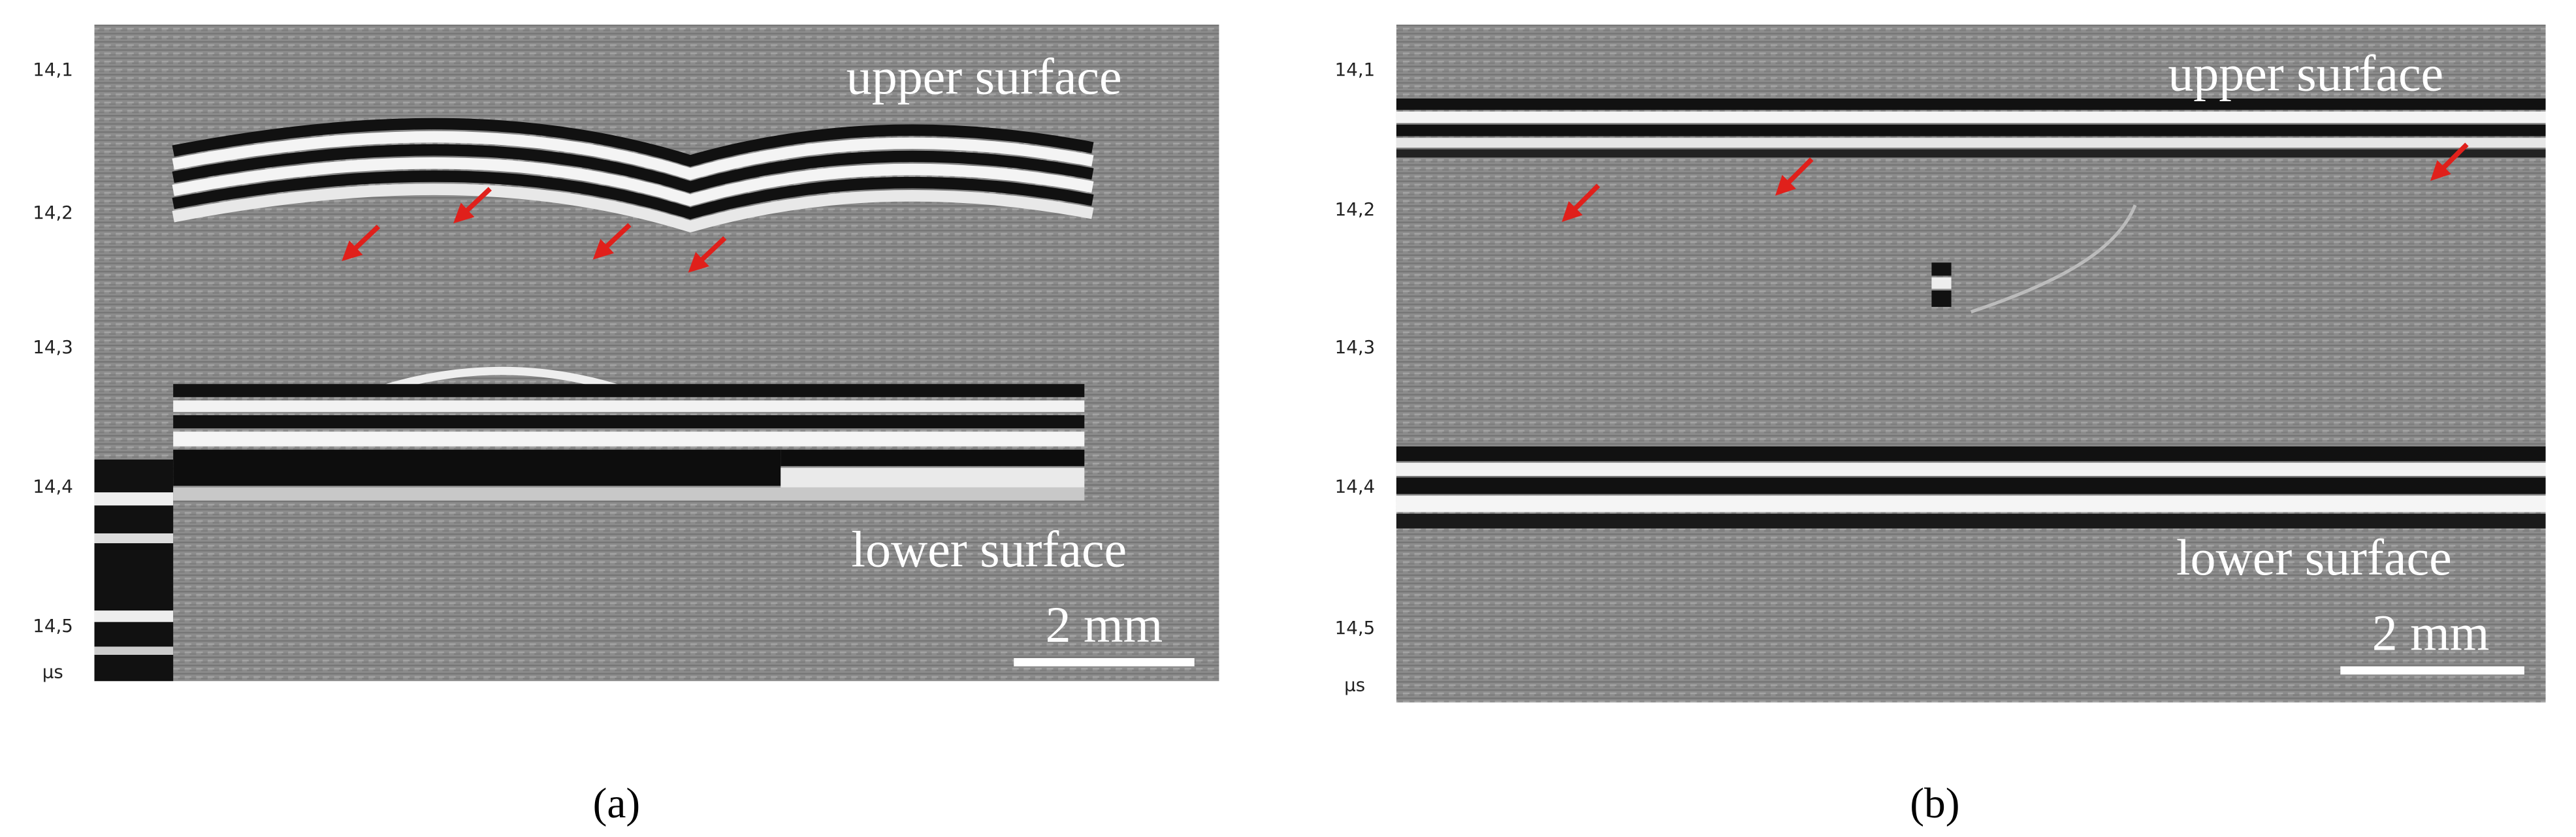  Describe the element at coordinates (617, 803) in the screenshot. I see `panel-label: (a)` at that location.